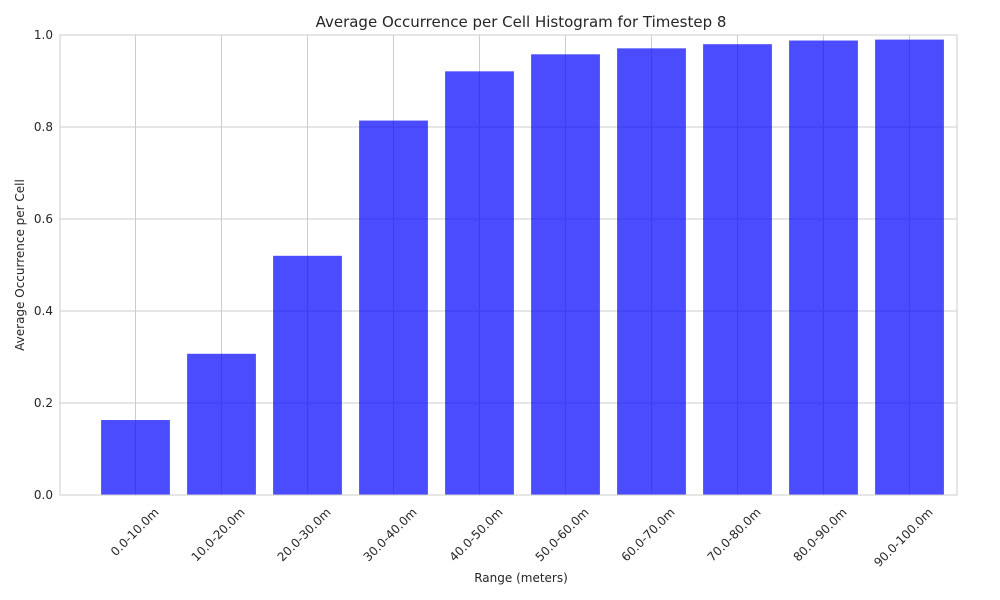 The height and width of the screenshot is (600, 1000). Describe the element at coordinates (479, 283) in the screenshot. I see `bar-40.0-50.0m` at that location.